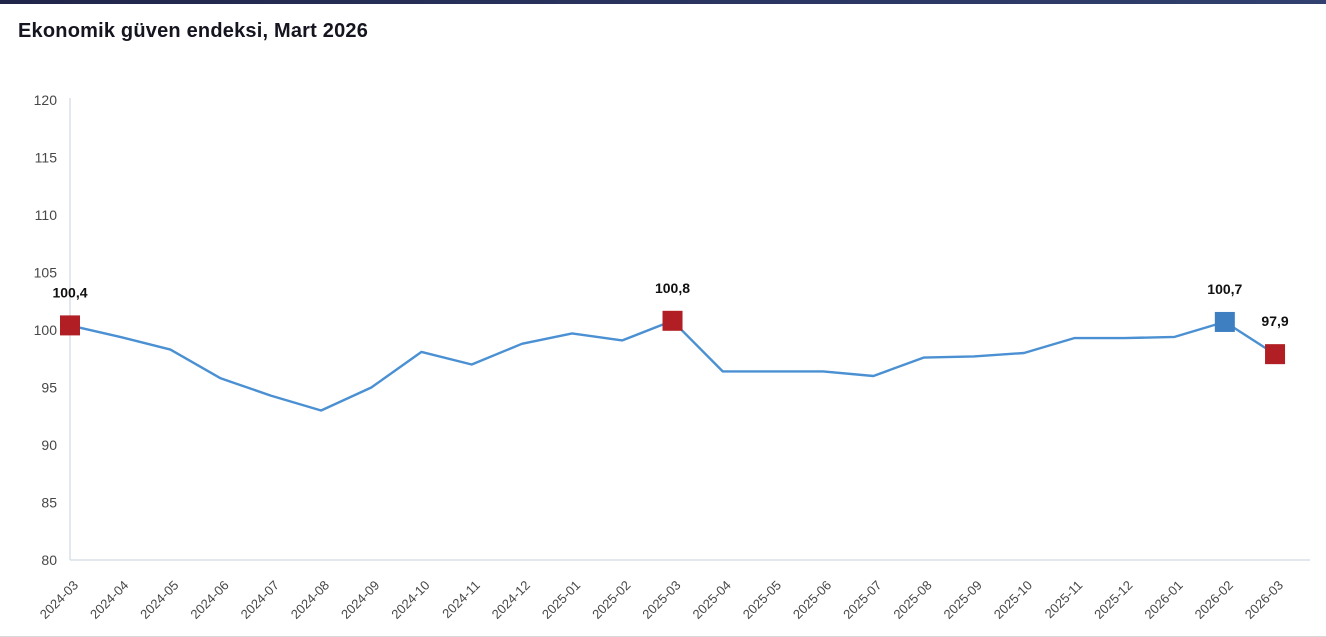 The width and height of the screenshot is (1326, 637). What do you see at coordinates (59, 600) in the screenshot?
I see `x-tick-label: 2024-03` at bounding box center [59, 600].